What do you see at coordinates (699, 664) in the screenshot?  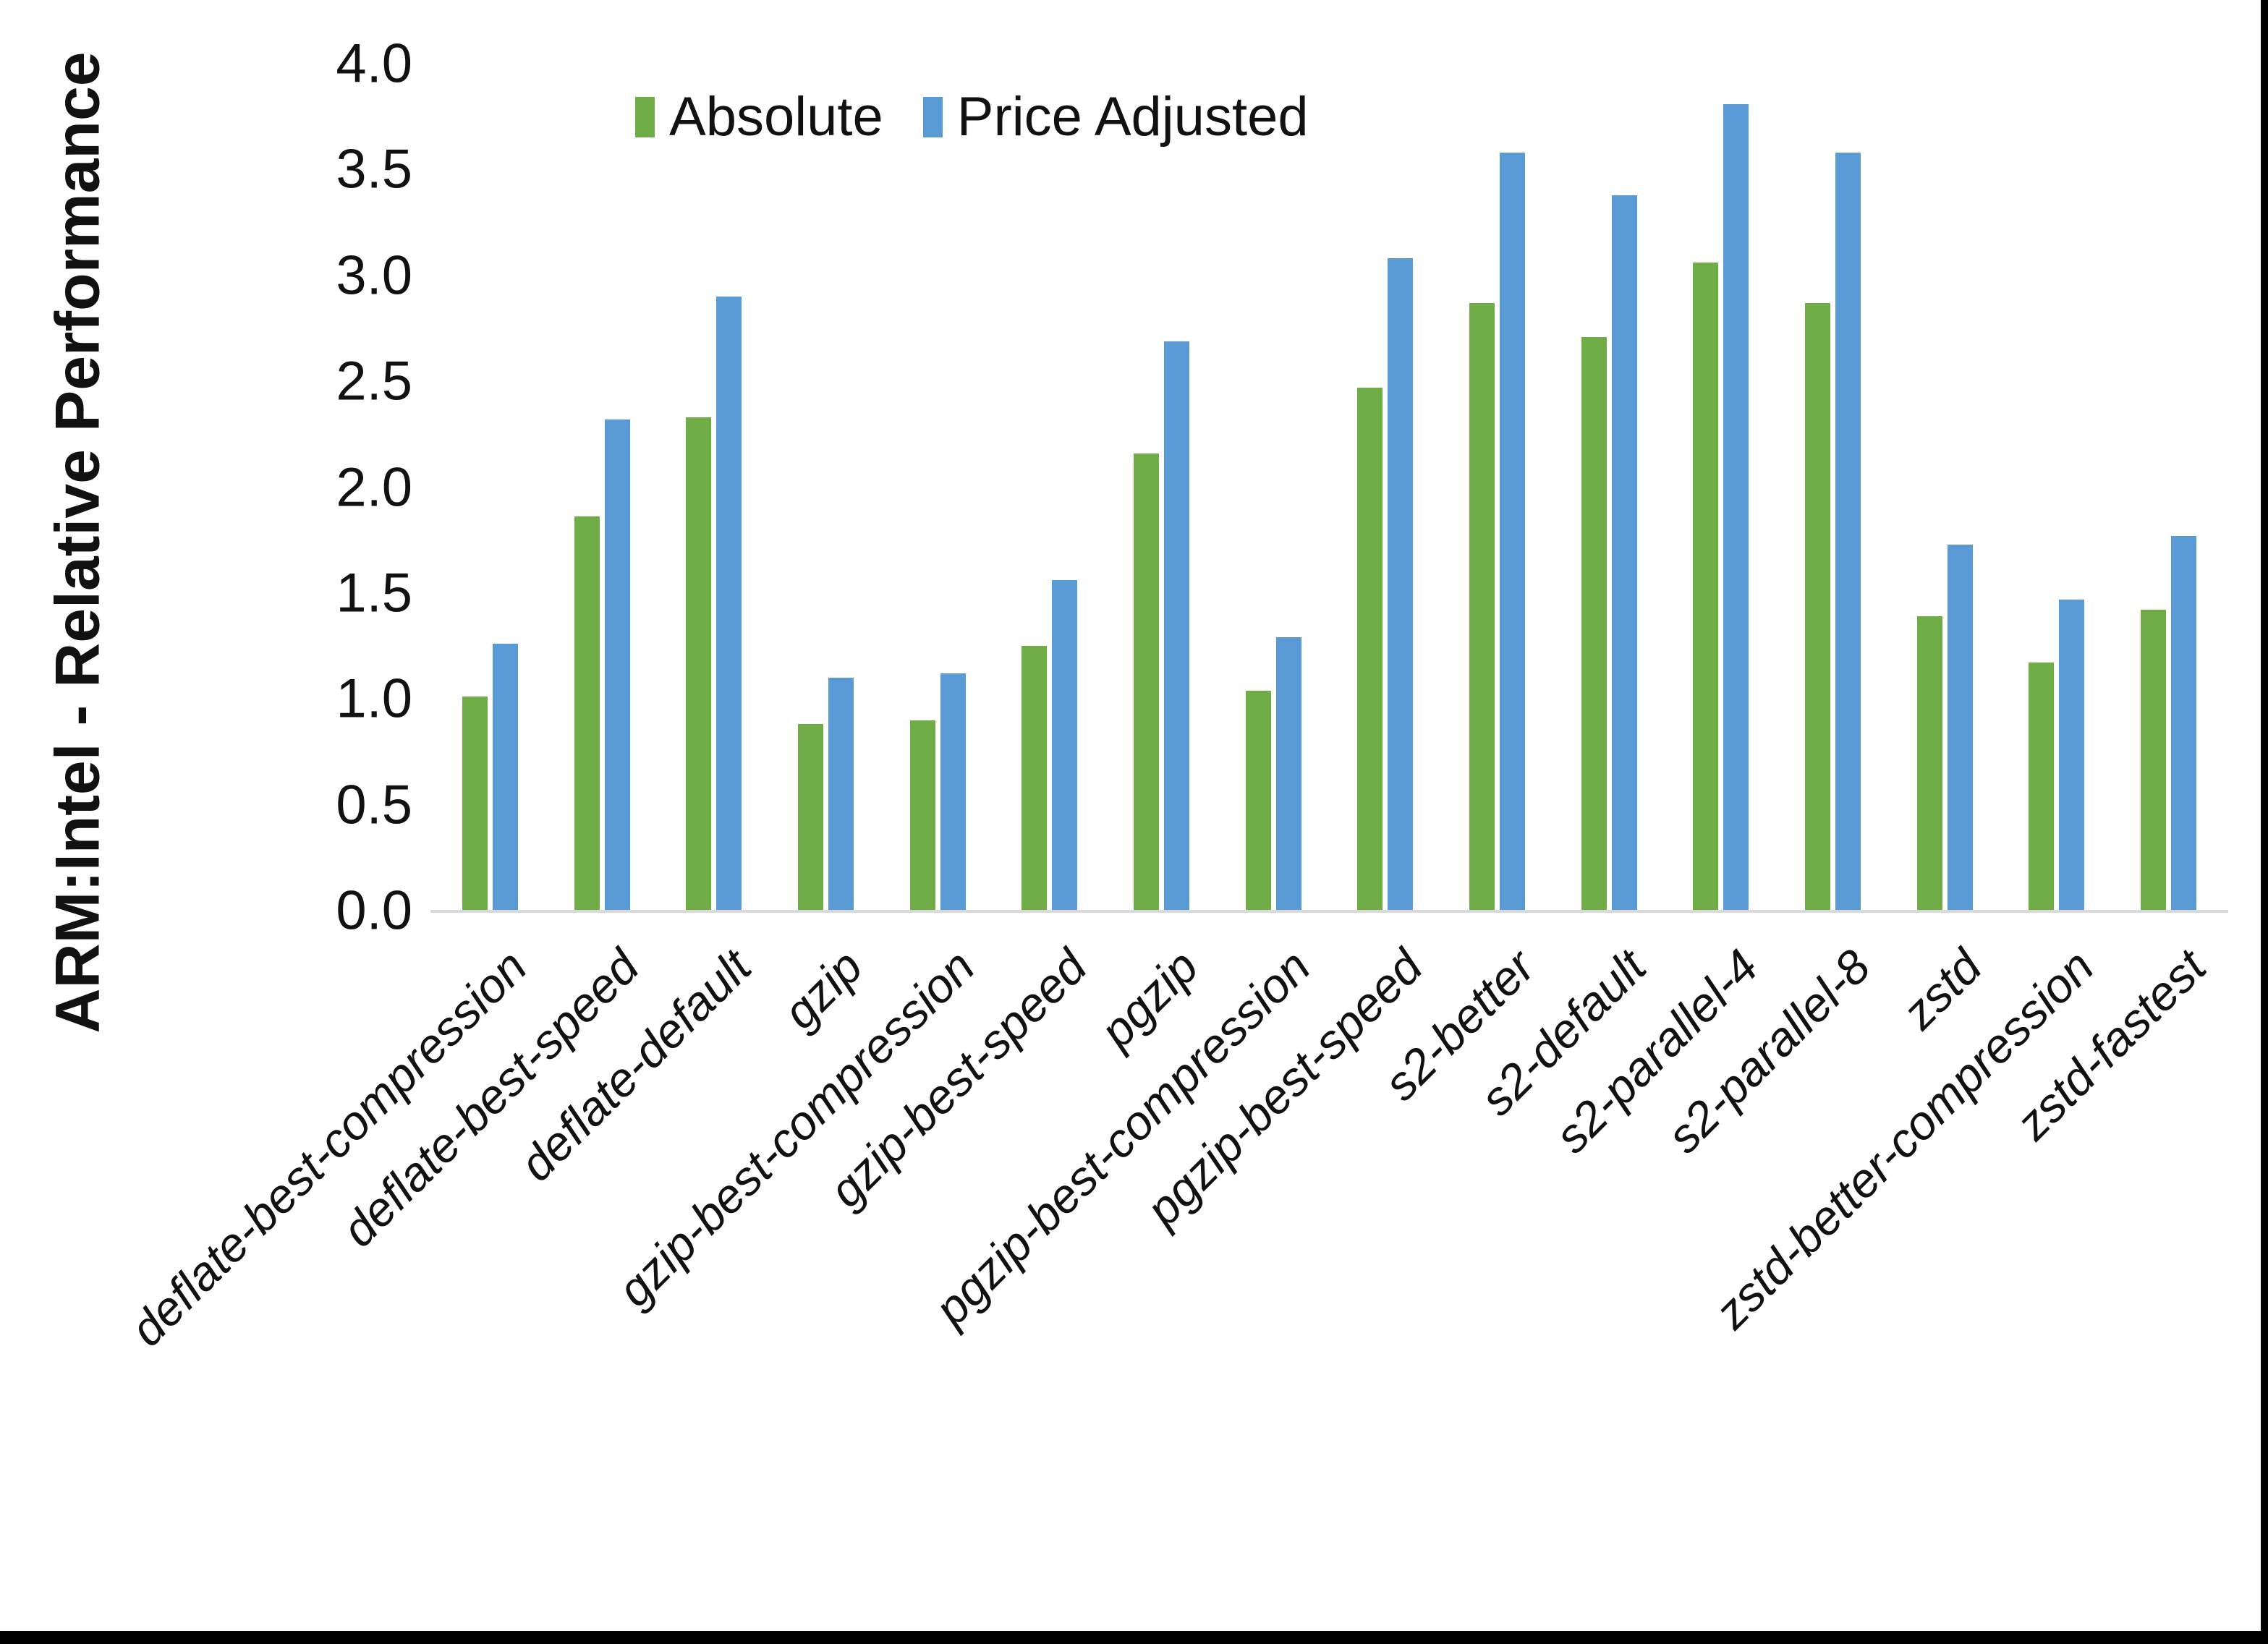 I see `bar-absolute-deflate-default` at bounding box center [699, 664].